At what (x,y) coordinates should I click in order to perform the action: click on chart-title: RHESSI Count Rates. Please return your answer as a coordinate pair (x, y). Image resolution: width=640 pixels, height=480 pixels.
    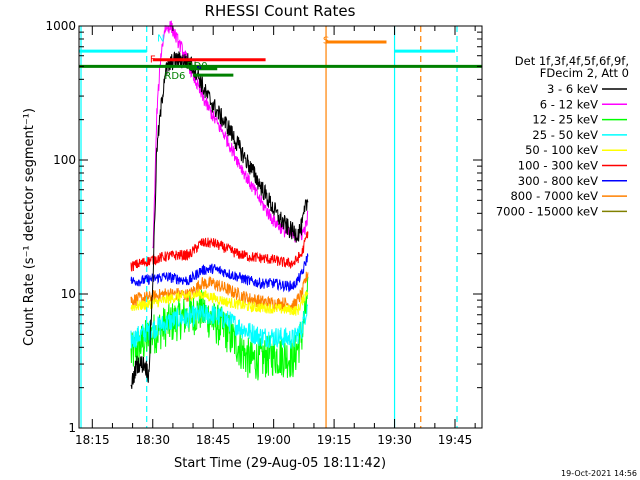
    Looking at the image, I should click on (280, 11).